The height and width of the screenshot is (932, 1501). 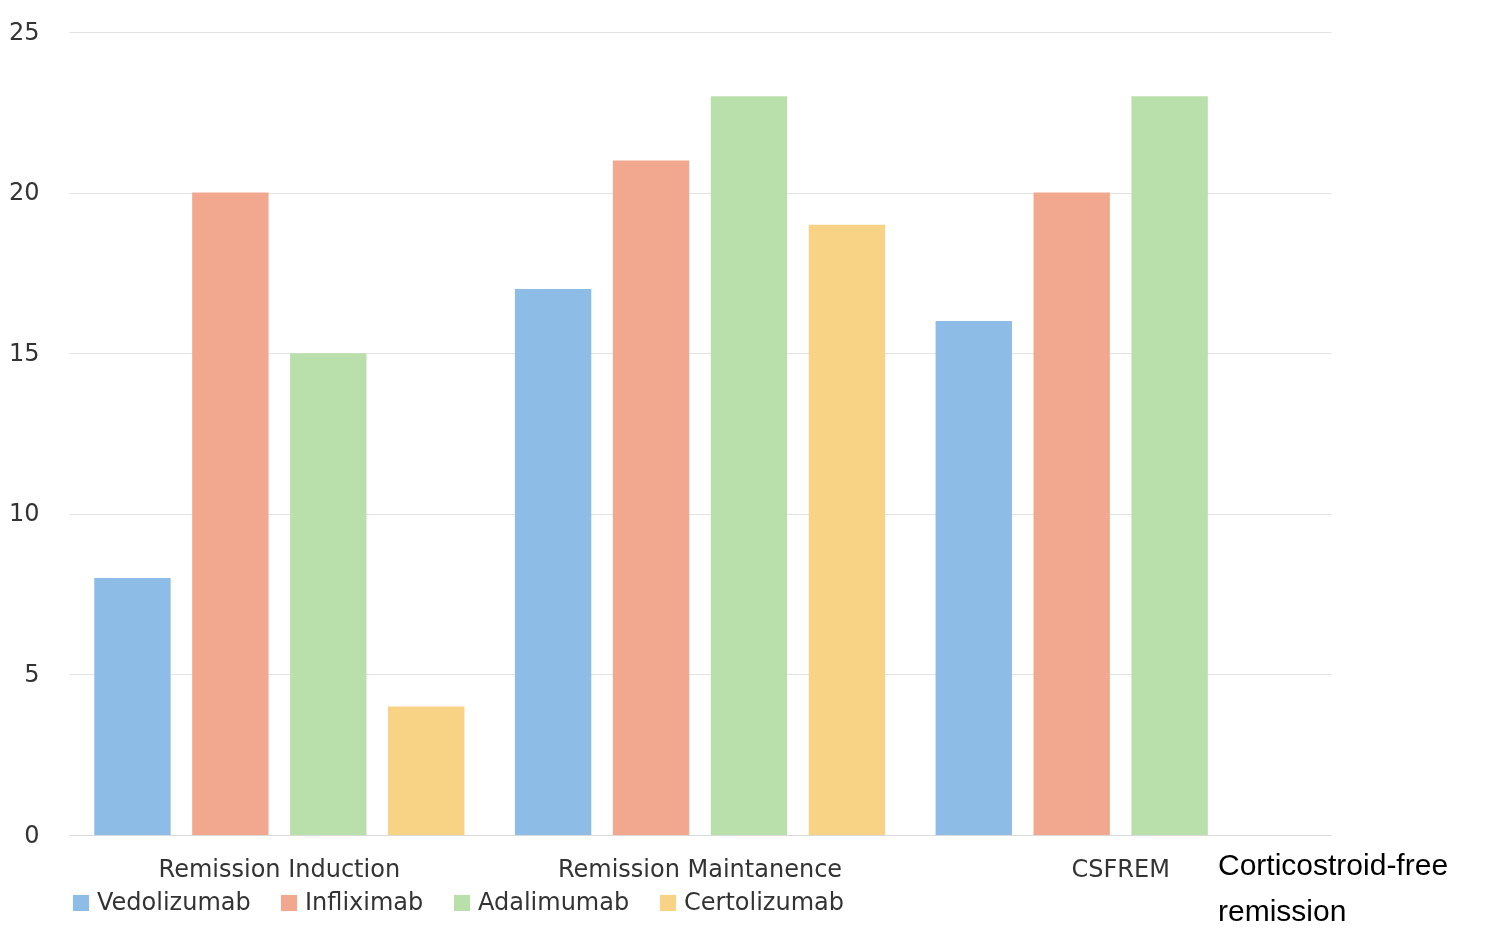 What do you see at coordinates (32, 834) in the screenshot?
I see `y-tick-label: 0` at bounding box center [32, 834].